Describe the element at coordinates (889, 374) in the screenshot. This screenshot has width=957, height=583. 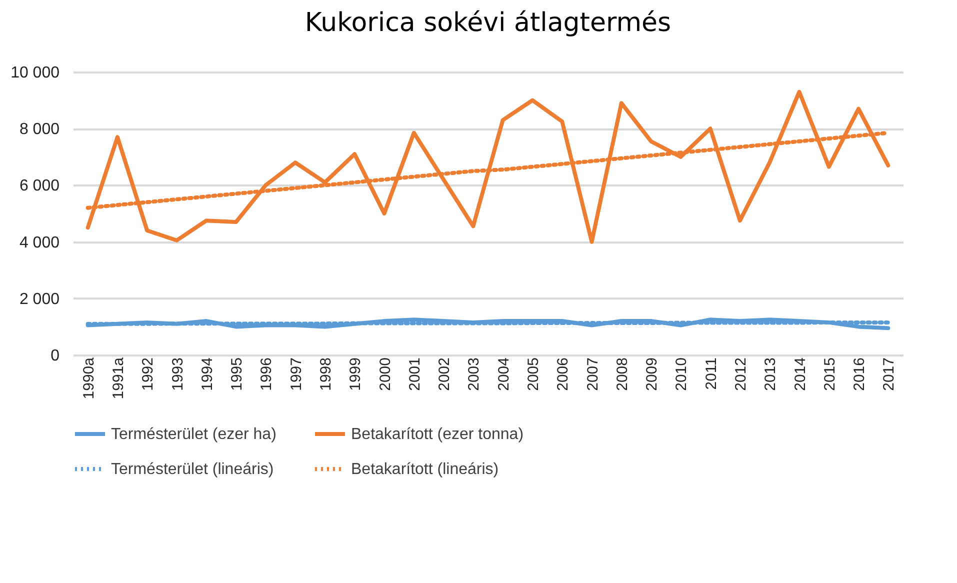
I see `x-tick-label: 2017` at that location.